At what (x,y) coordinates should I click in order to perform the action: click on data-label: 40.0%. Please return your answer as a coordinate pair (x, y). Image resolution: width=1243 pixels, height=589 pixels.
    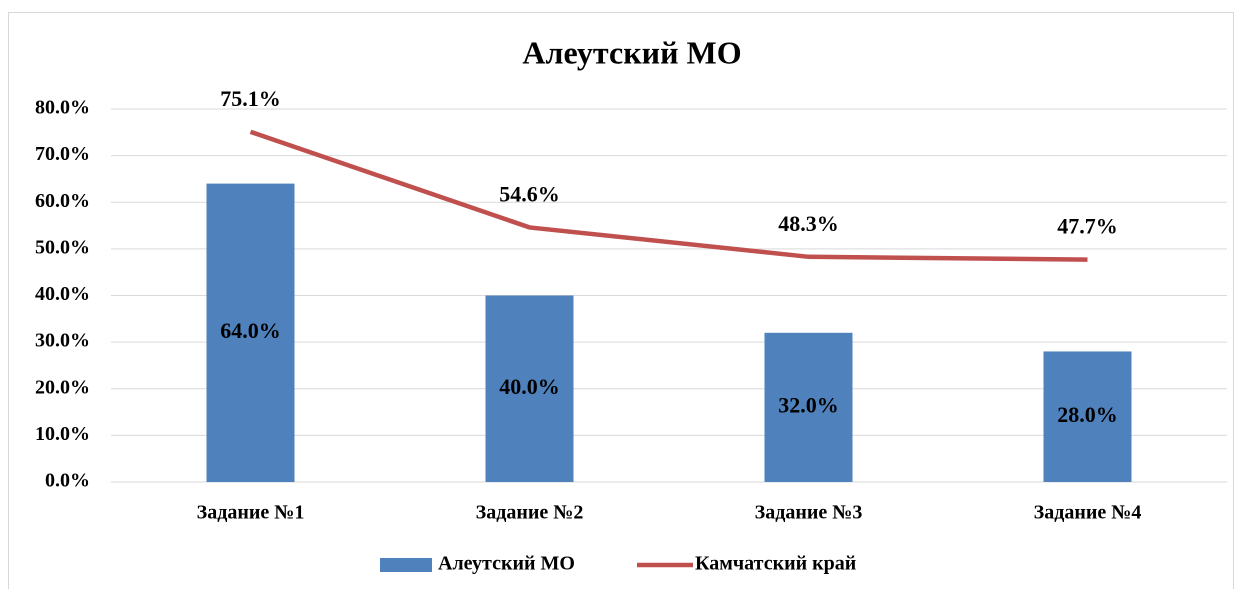
    Looking at the image, I should click on (529, 386).